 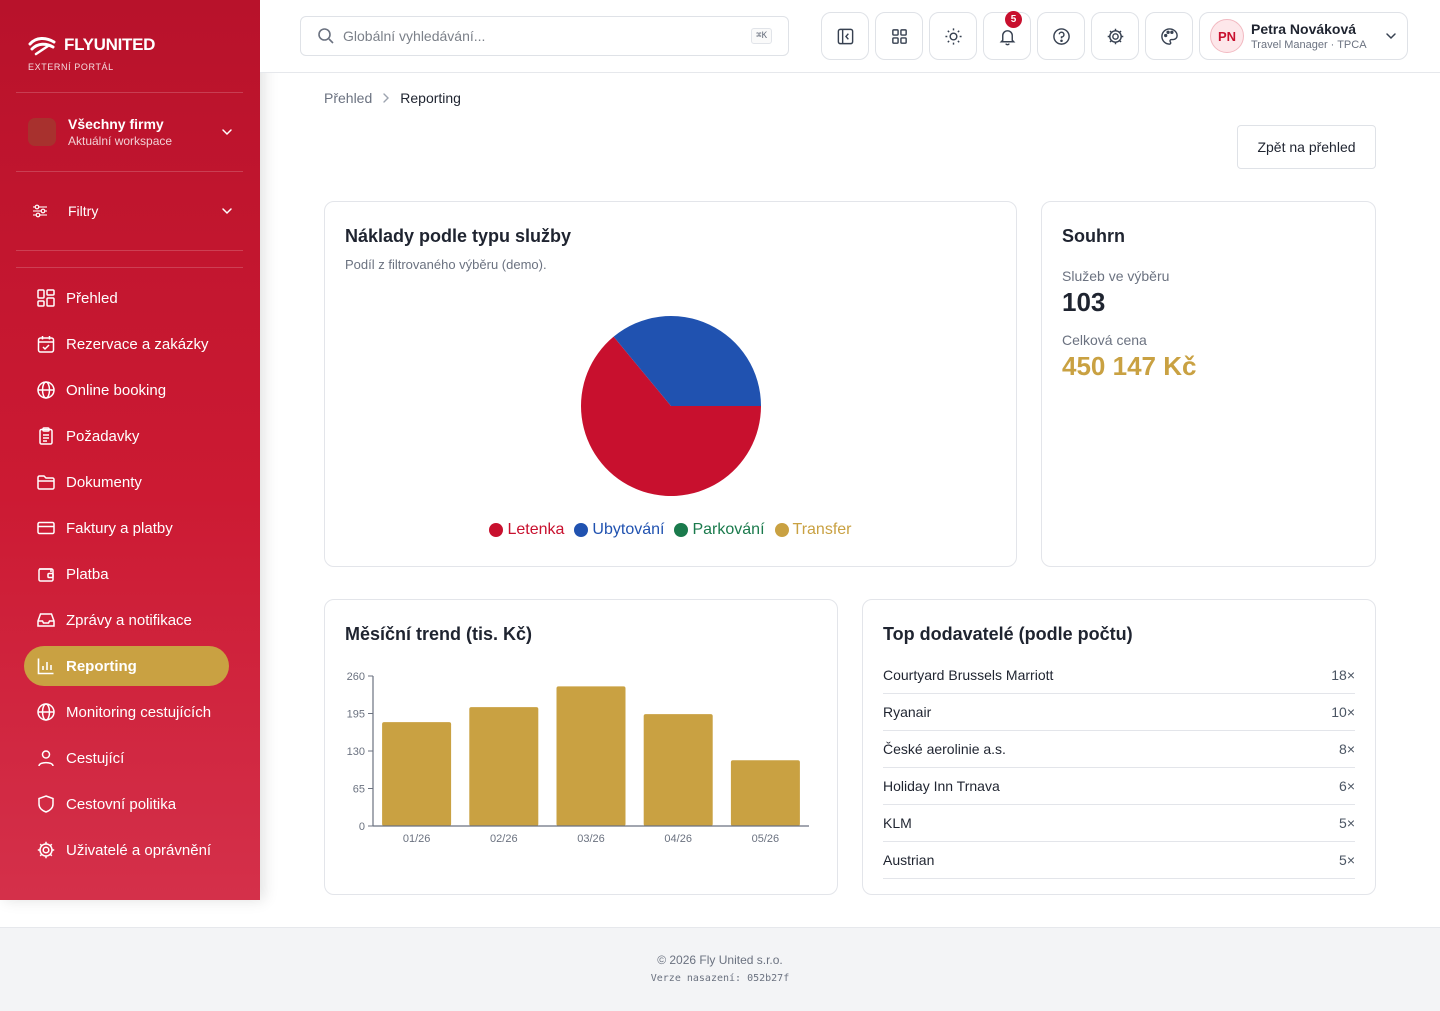 I want to click on legend-item: Letenka, so click(x=526, y=530).